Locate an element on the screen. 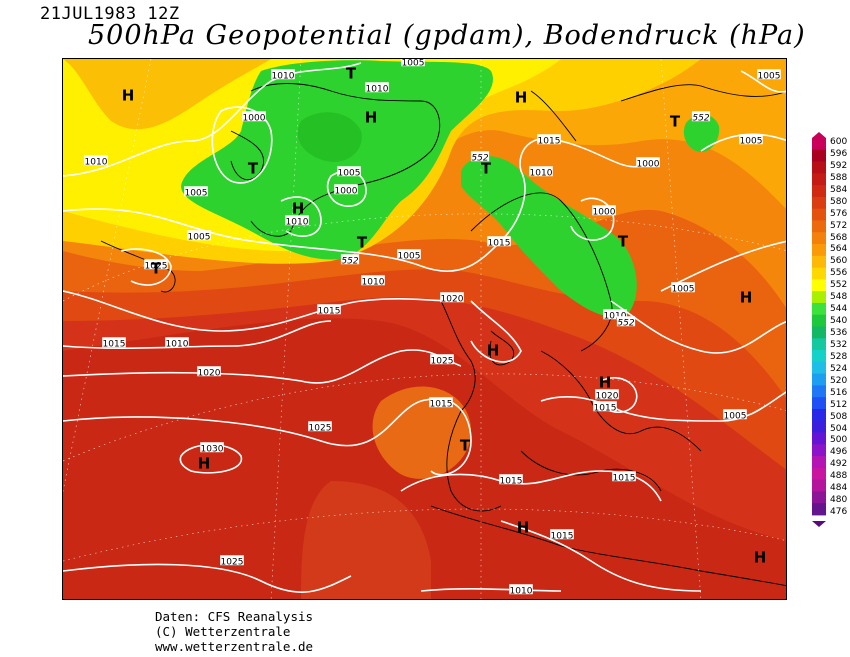 The width and height of the screenshot is (850, 657). geopotential-label: 552 is located at coordinates (479, 159).